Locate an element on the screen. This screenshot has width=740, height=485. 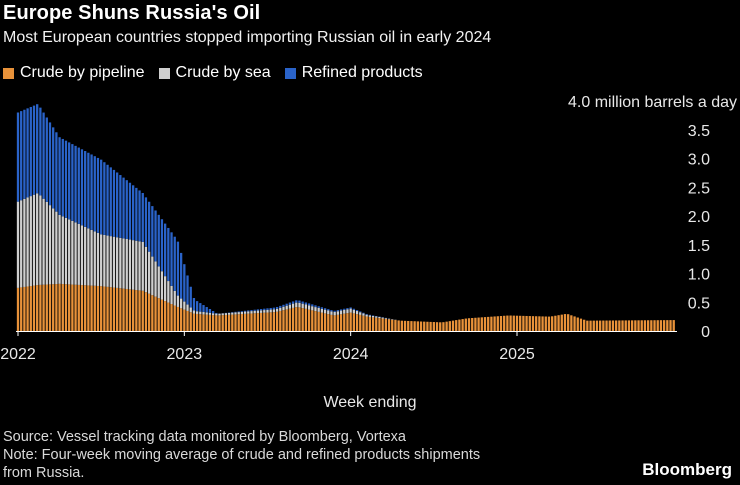
legend-item-sea: Crude by sea is located at coordinates (214, 73).